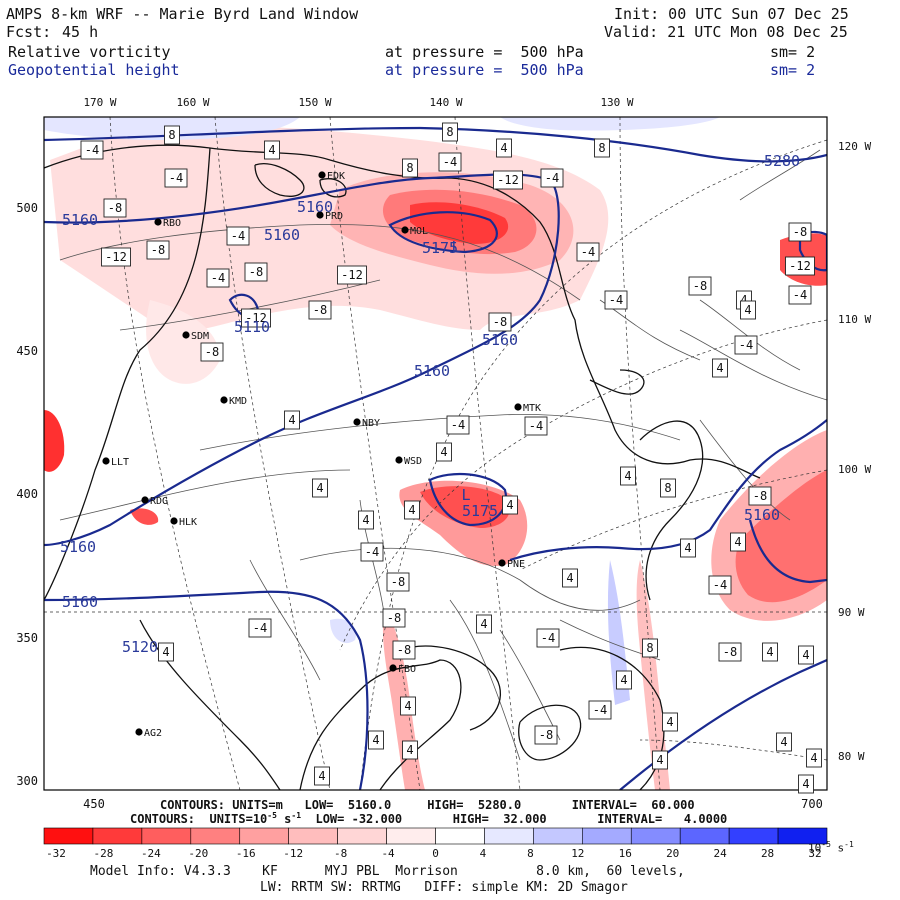 This screenshot has height=900, width=900. Describe the element at coordinates (484, 52) in the screenshot. I see `field1-level: at pressure = 500 hPa` at that location.